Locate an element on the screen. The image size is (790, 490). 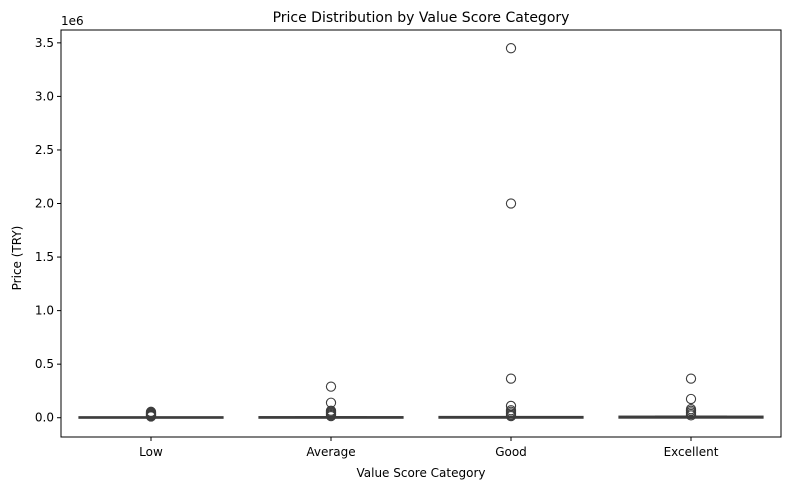
x-tick-label: Good is located at coordinates (511, 452).